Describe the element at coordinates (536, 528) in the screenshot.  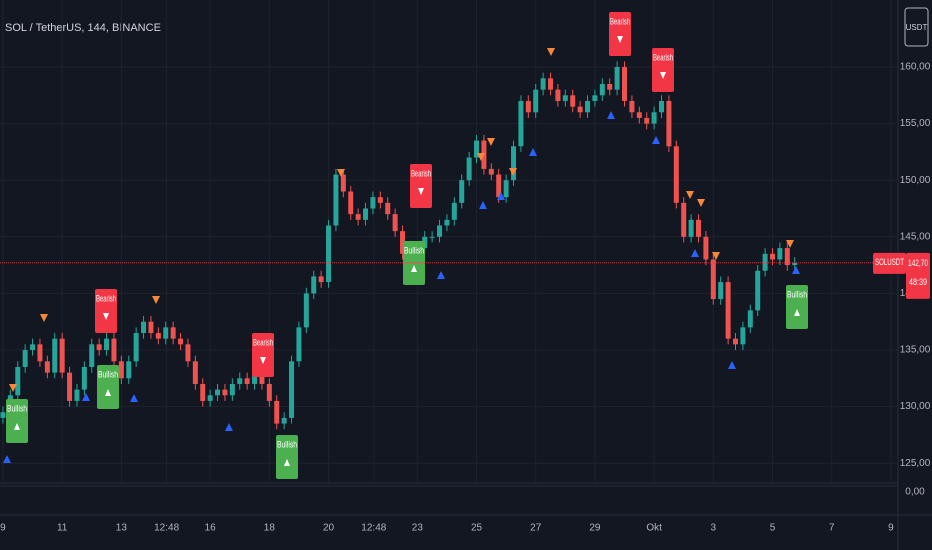
I see `x-tick-label: 27` at that location.